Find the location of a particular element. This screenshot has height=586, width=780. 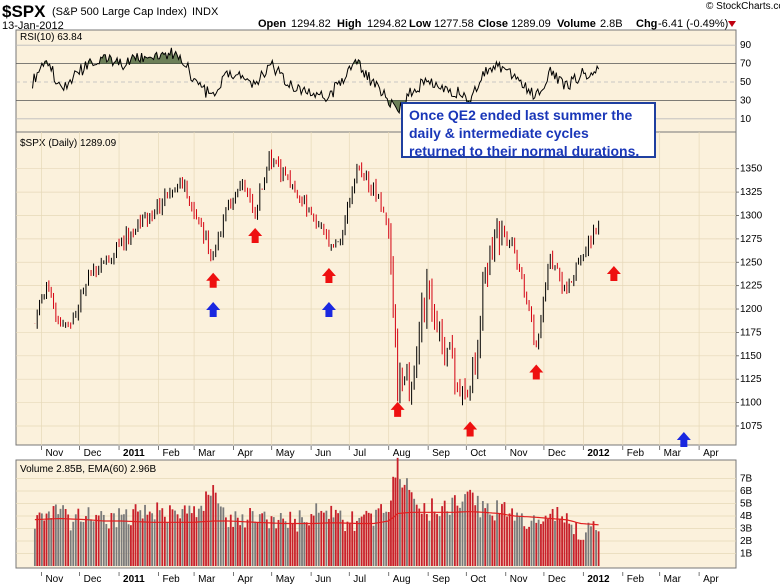

volume-tick-label: 4B is located at coordinates (746, 516).